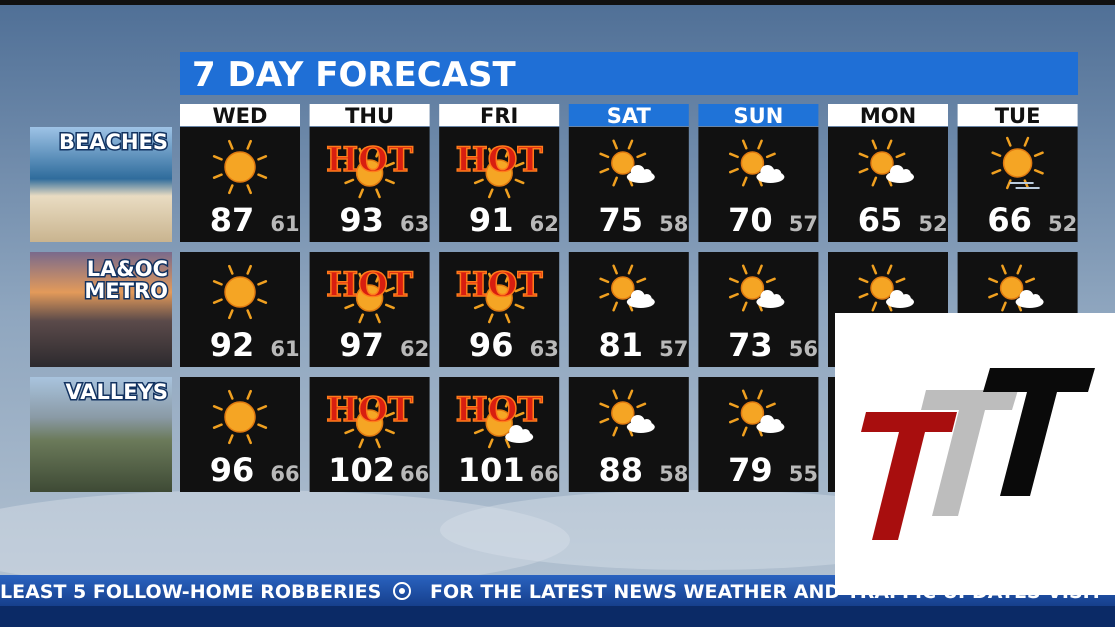  Describe the element at coordinates (402, 591) in the screenshot. I see `network-eye-pupil` at that location.